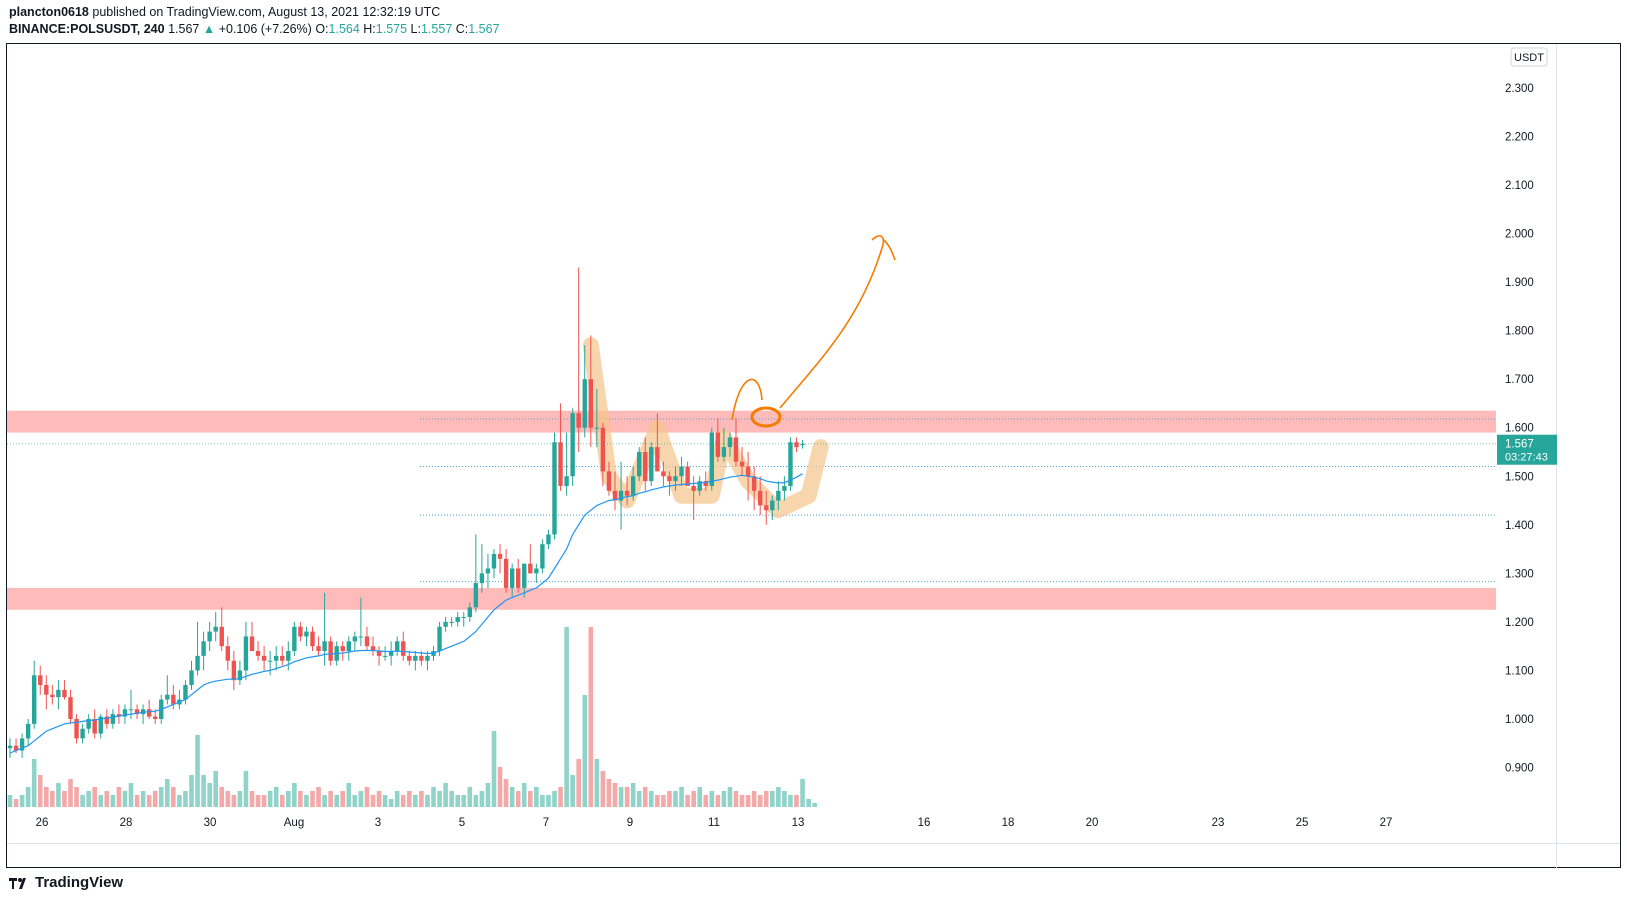 The height and width of the screenshot is (904, 1627). Describe the element at coordinates (369, 29) in the screenshot. I see `high-label: H:` at that location.